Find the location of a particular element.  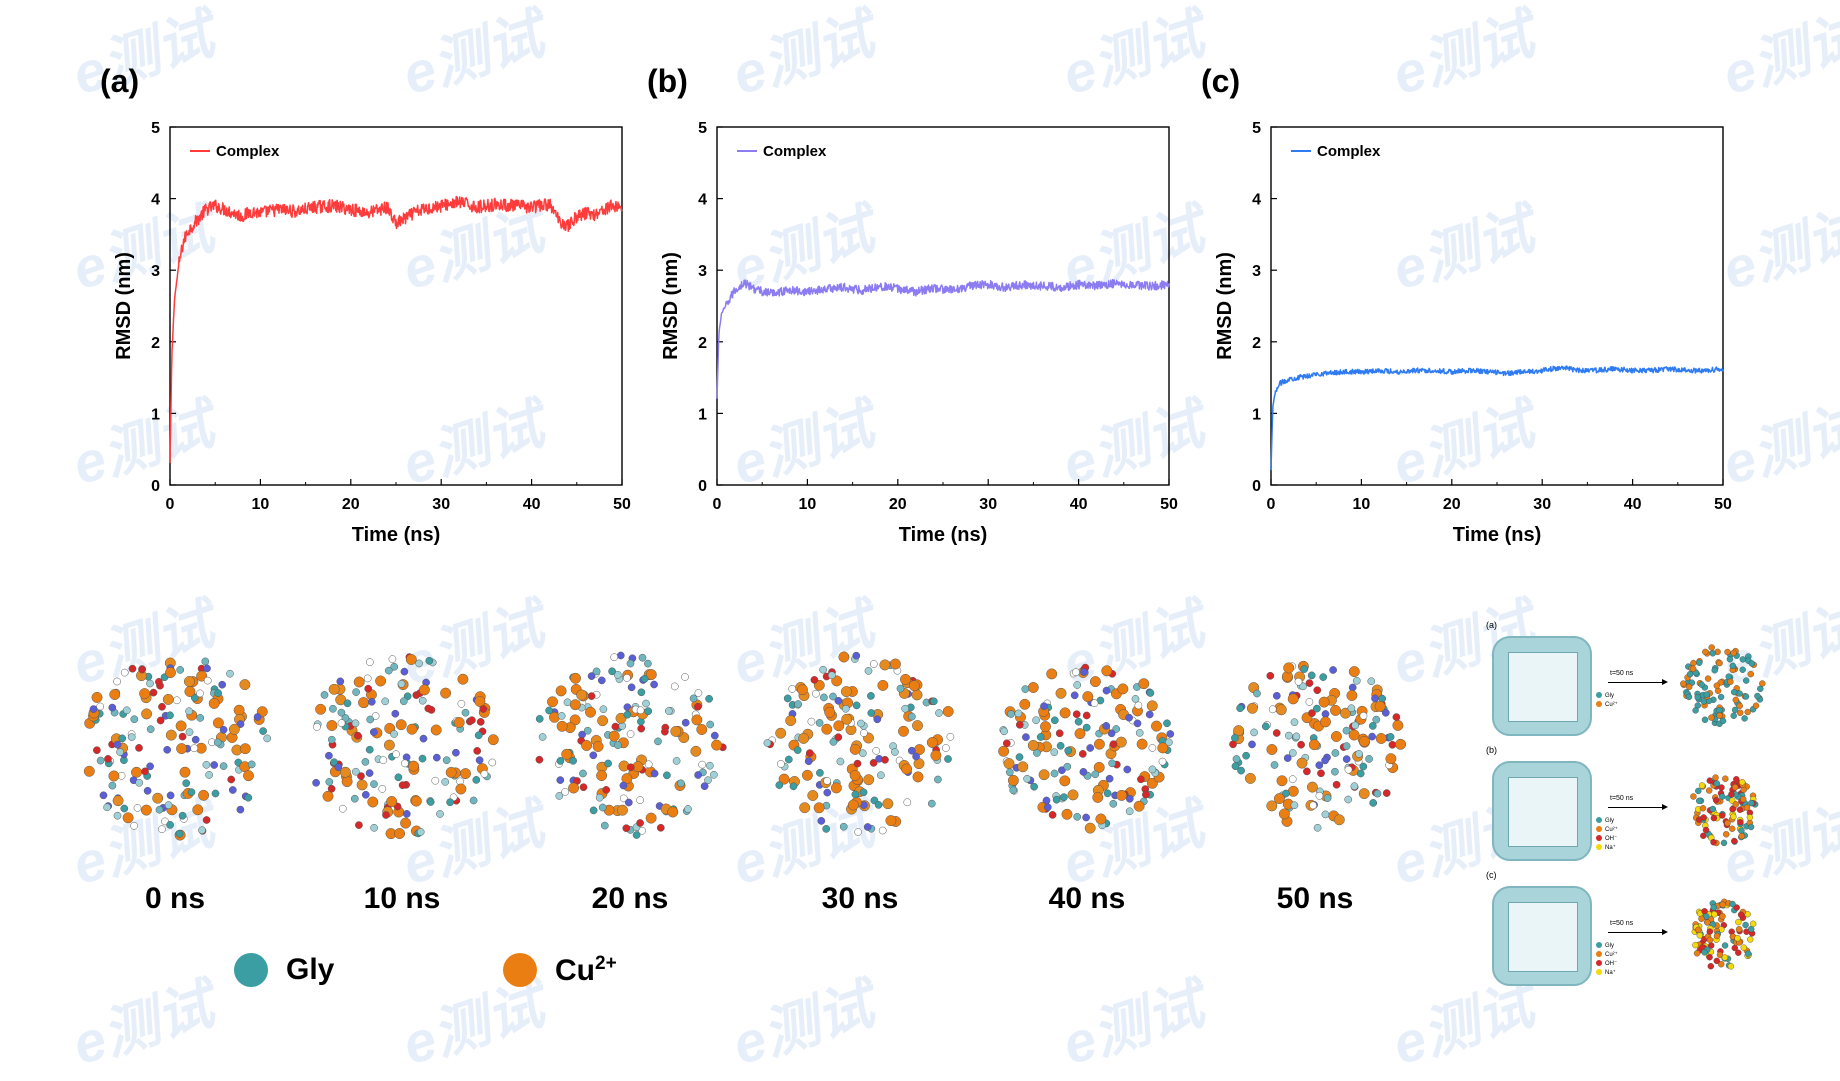

arrow-label: t=50 ns is located at coordinates (1622, 798).